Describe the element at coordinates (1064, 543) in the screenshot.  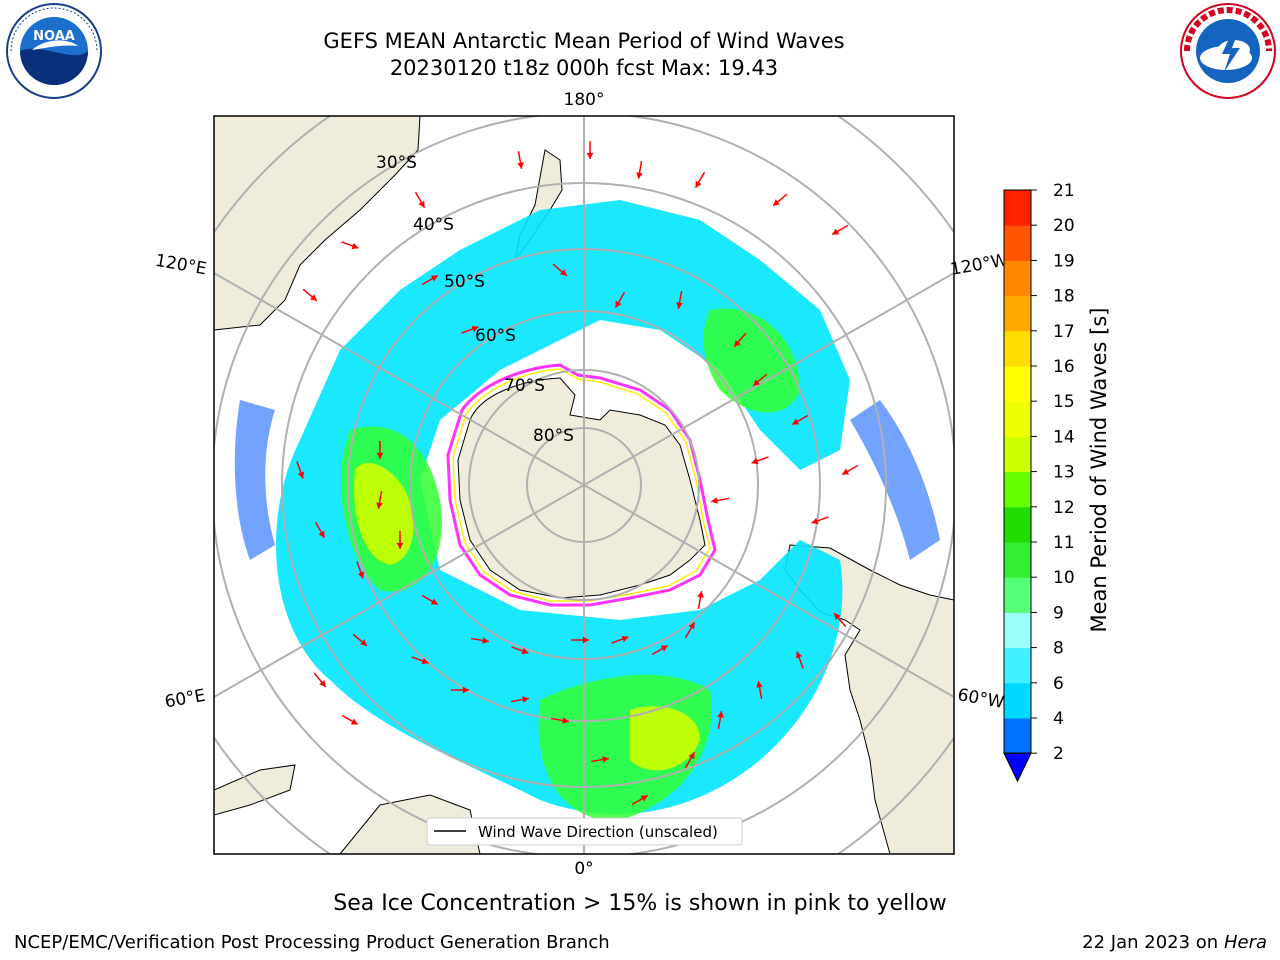
I see `colorbar-tick-label: 11` at that location.